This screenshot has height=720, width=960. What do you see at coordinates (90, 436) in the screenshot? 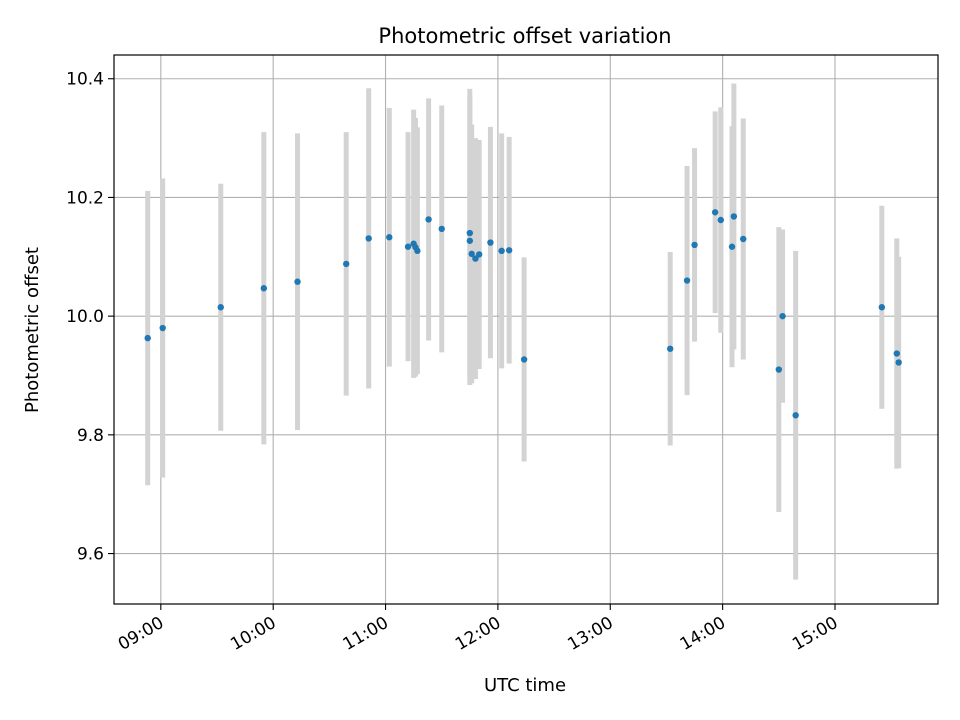
I see `y-tick-label: 9.8` at bounding box center [90, 436].